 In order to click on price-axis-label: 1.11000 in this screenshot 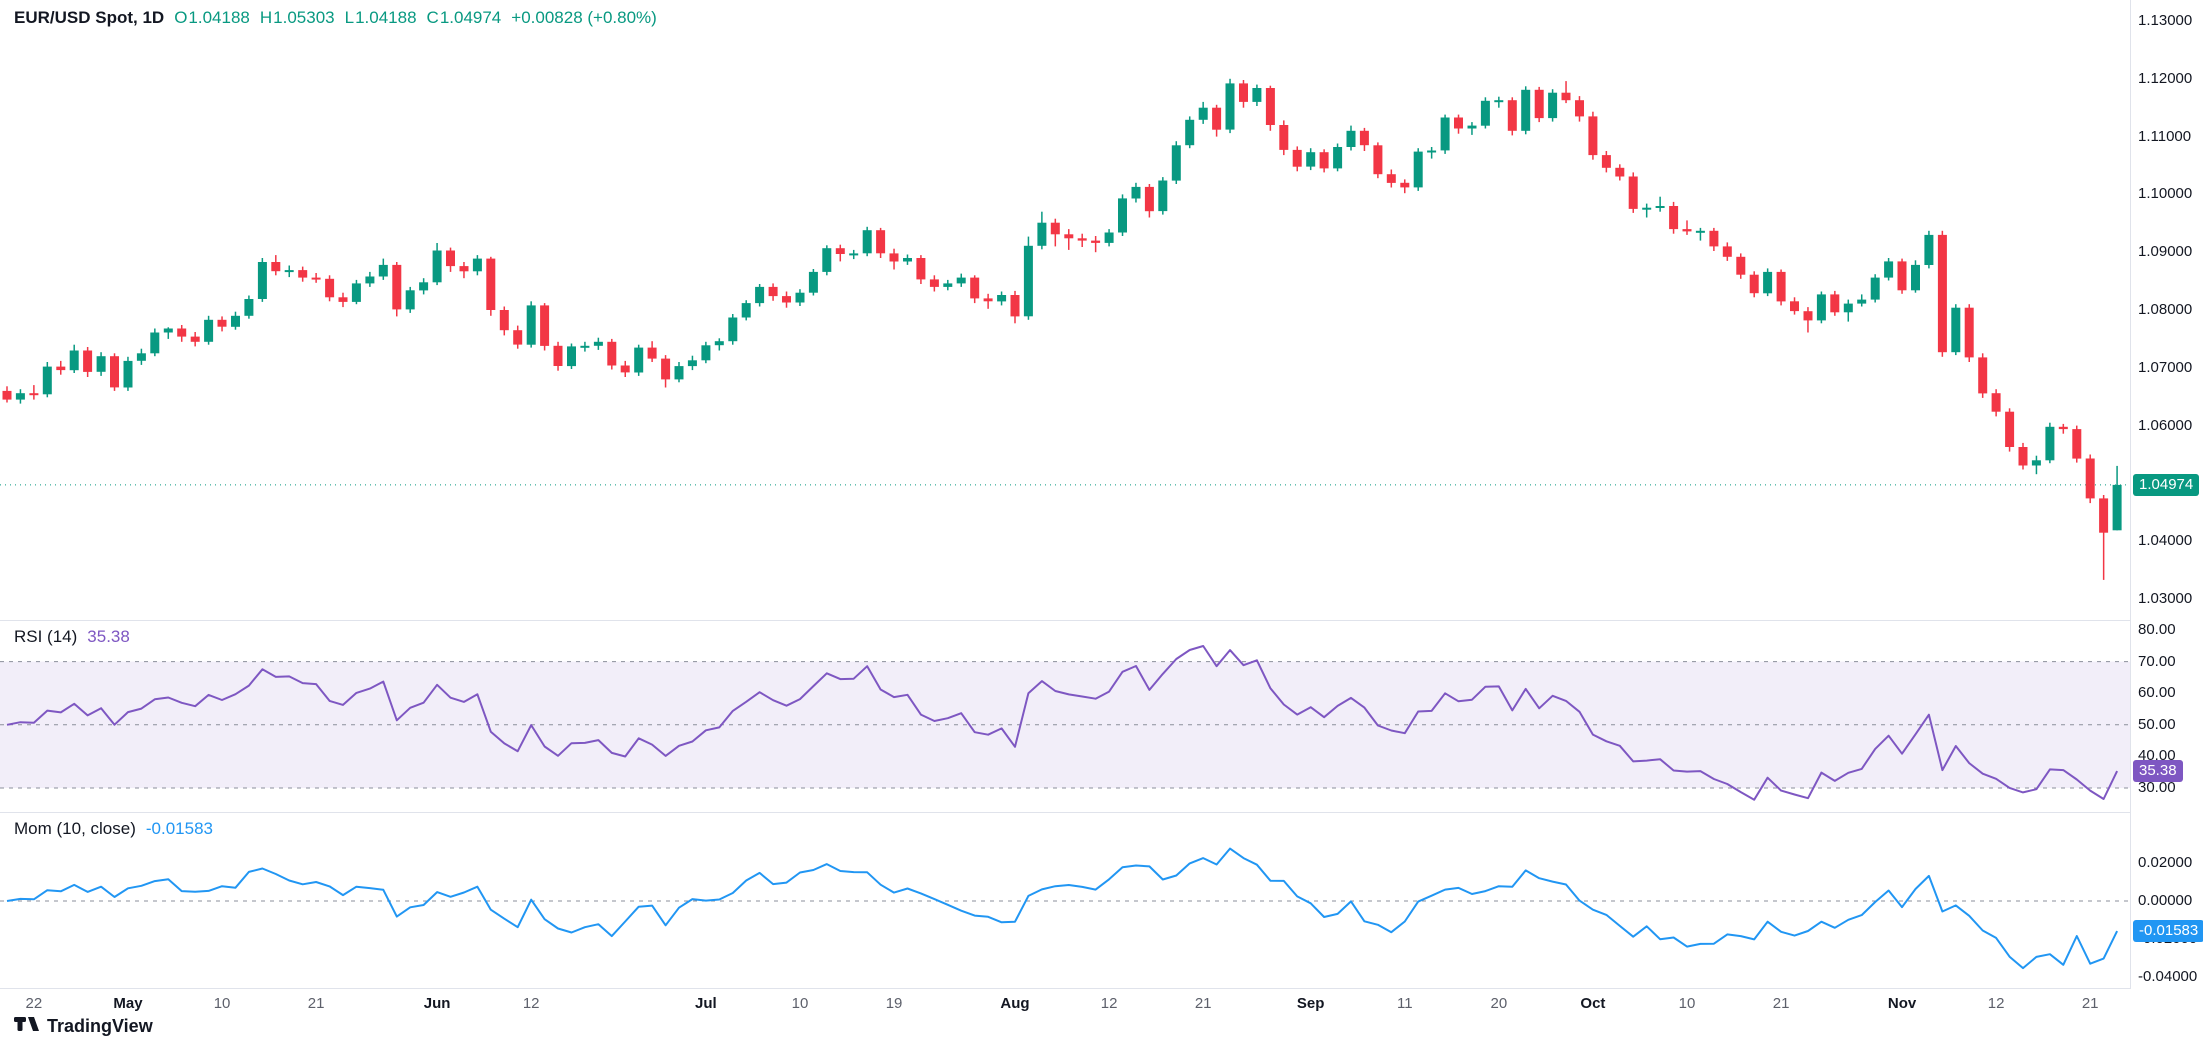, I will do `click(2165, 136)`.